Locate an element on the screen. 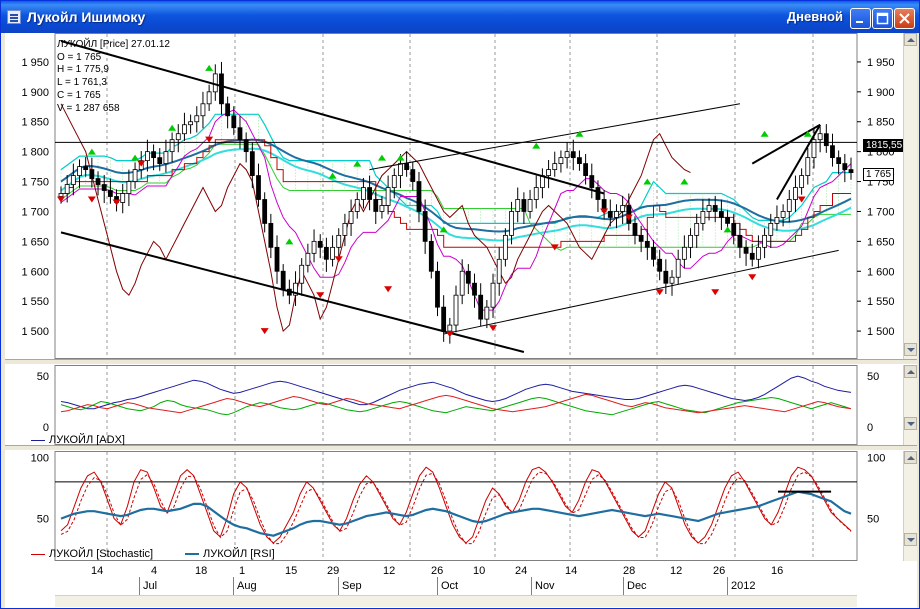 Image resolution: width=920 pixels, height=609 pixels. horizontal-scrollbar is located at coordinates (456, 601).